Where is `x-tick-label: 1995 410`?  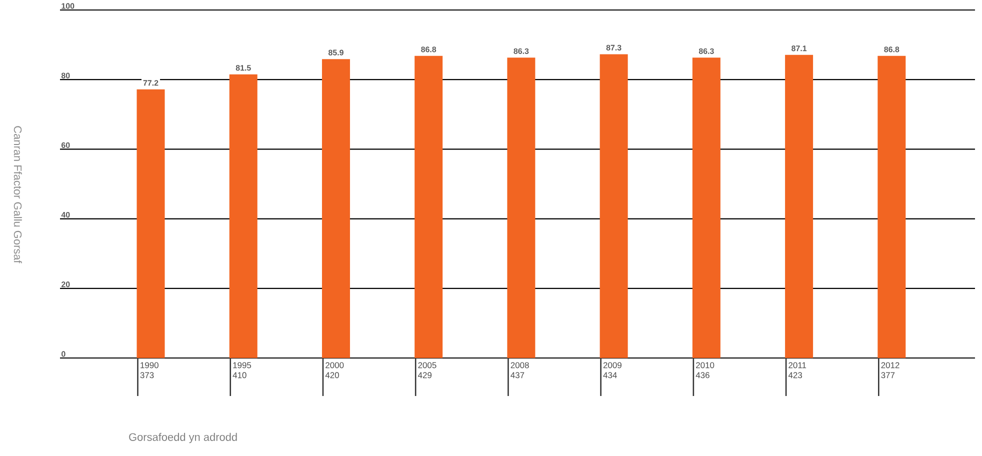
x-tick-label: 1995 410 is located at coordinates (242, 370).